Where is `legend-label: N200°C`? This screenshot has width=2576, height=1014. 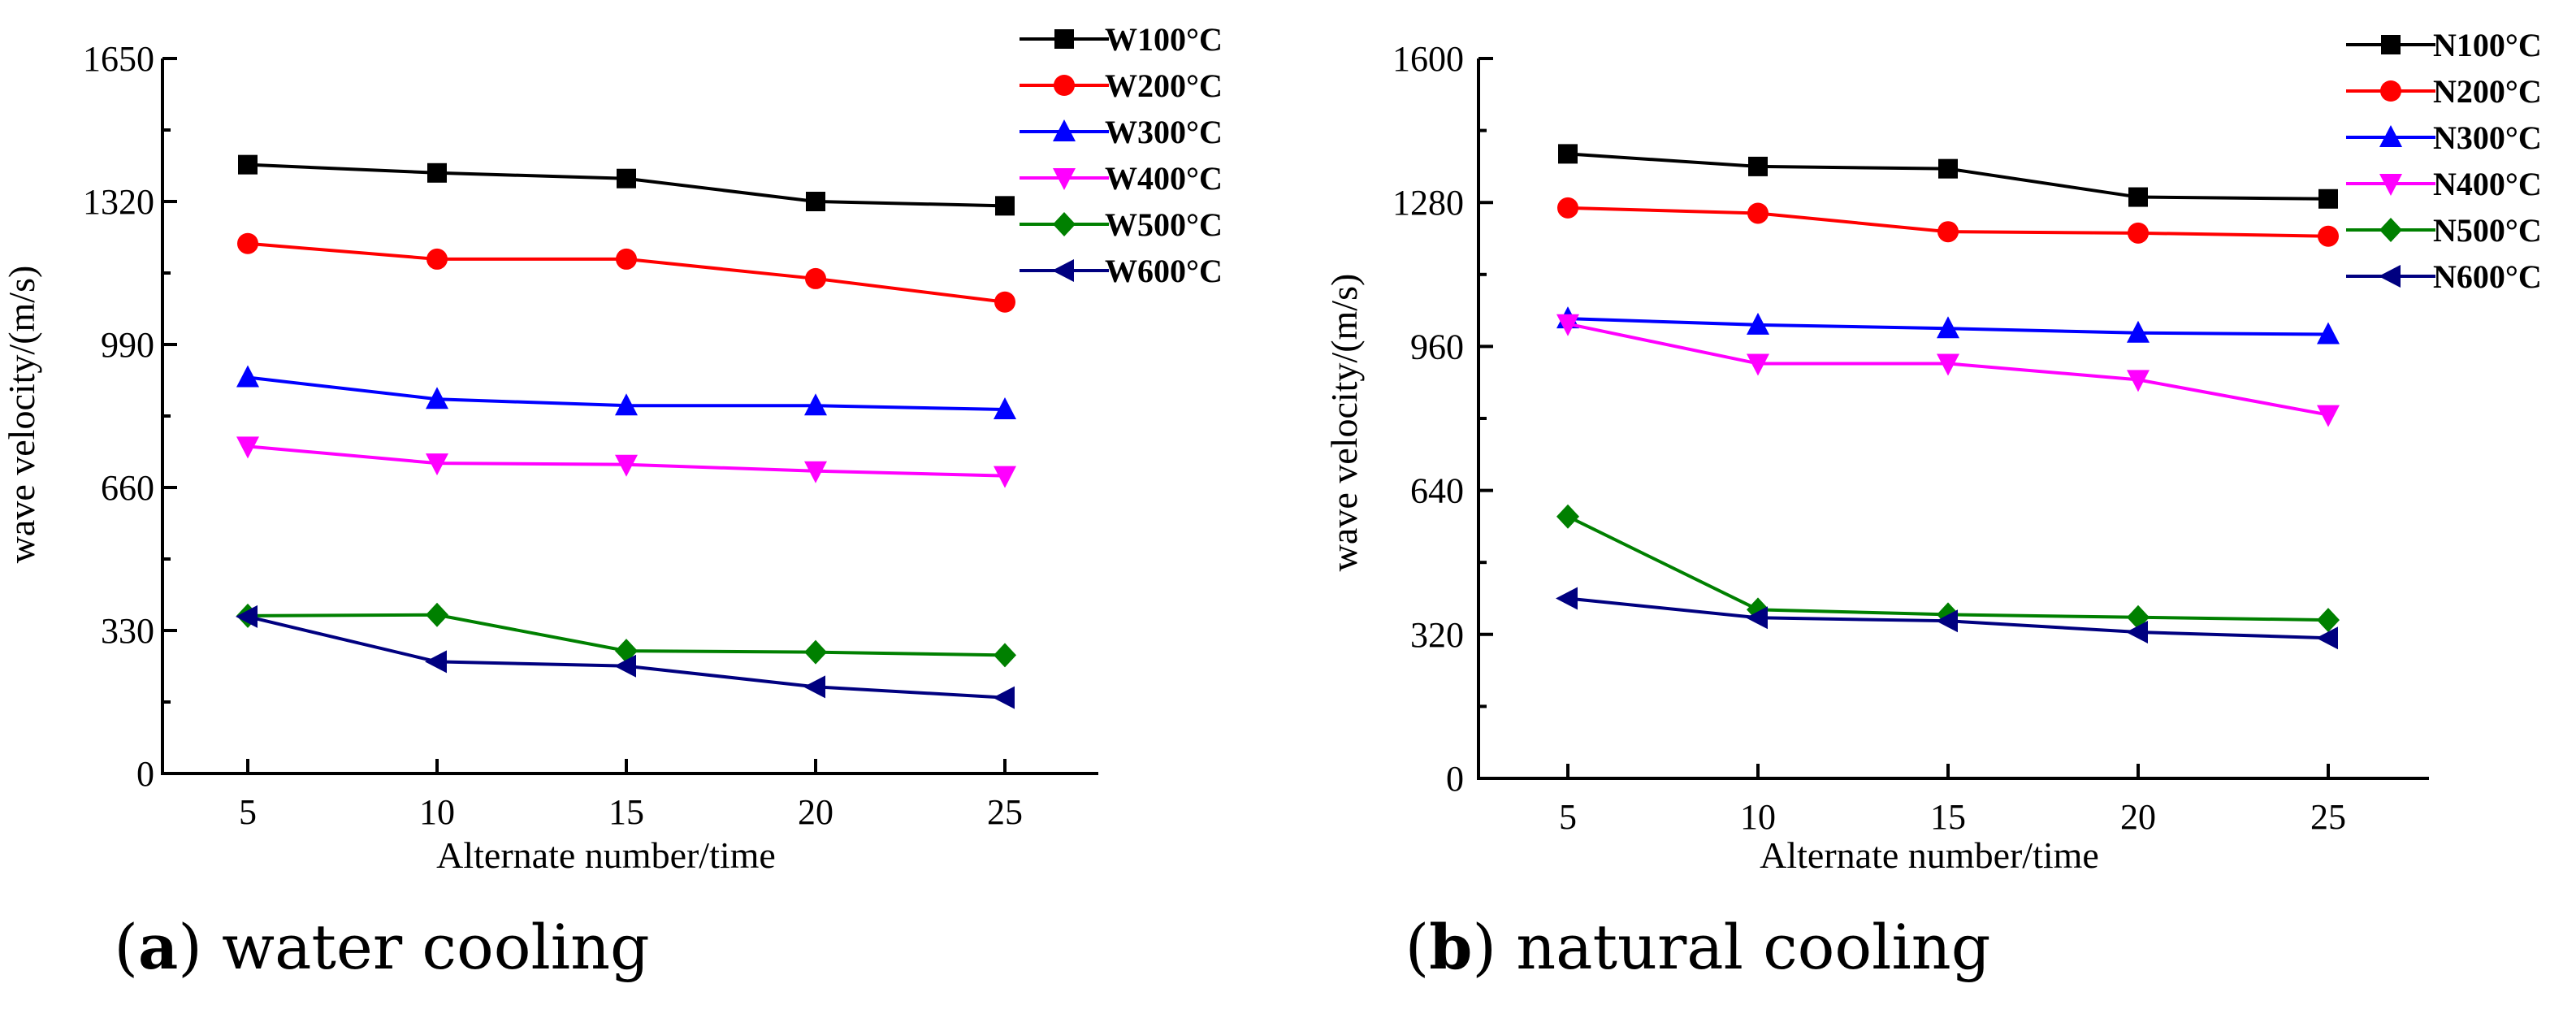 legend-label: N200°C is located at coordinates (2487, 92).